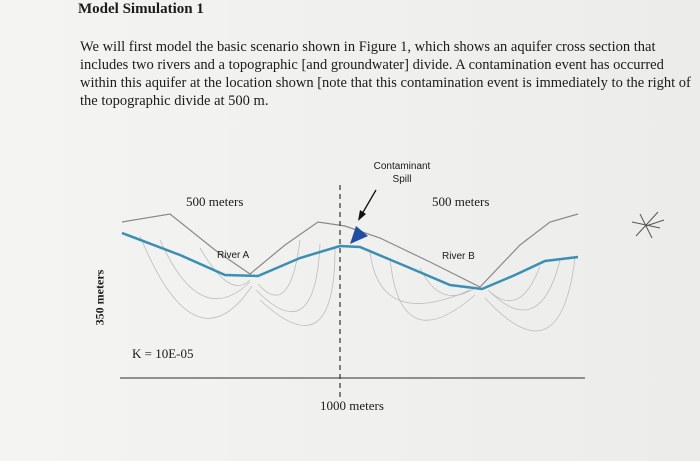  I want to click on river-label: River A, so click(233, 255).